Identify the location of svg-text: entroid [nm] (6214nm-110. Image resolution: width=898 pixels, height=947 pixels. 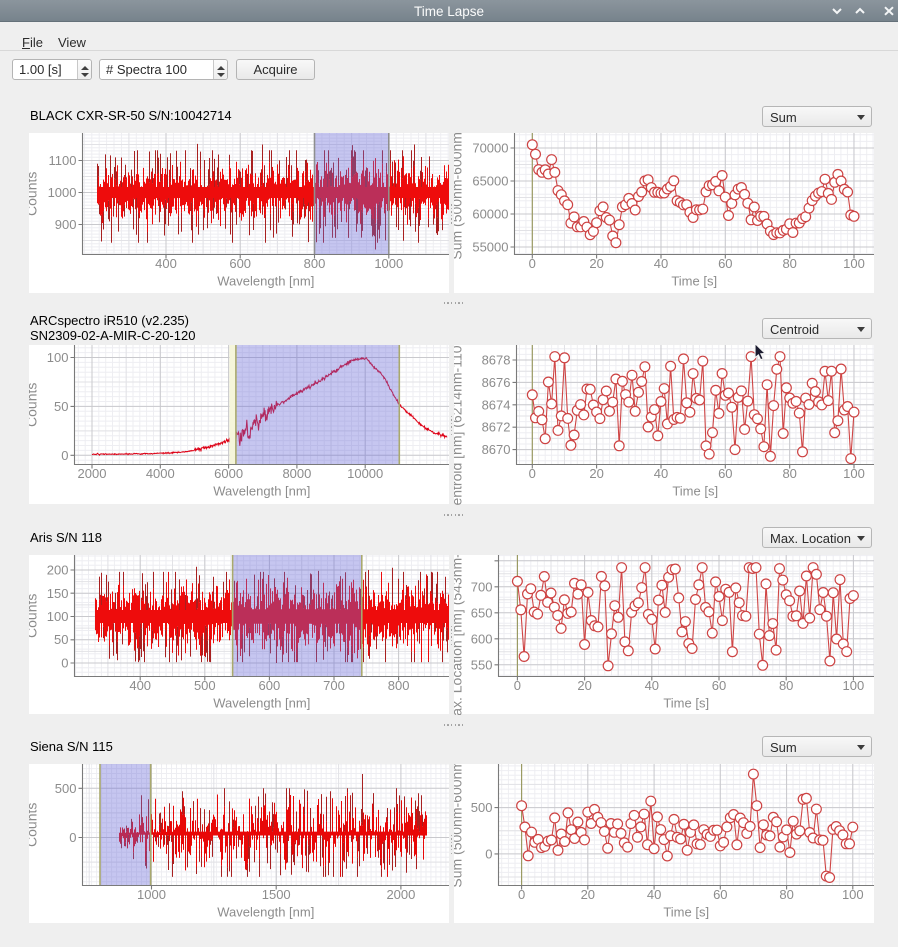
(459, 425).